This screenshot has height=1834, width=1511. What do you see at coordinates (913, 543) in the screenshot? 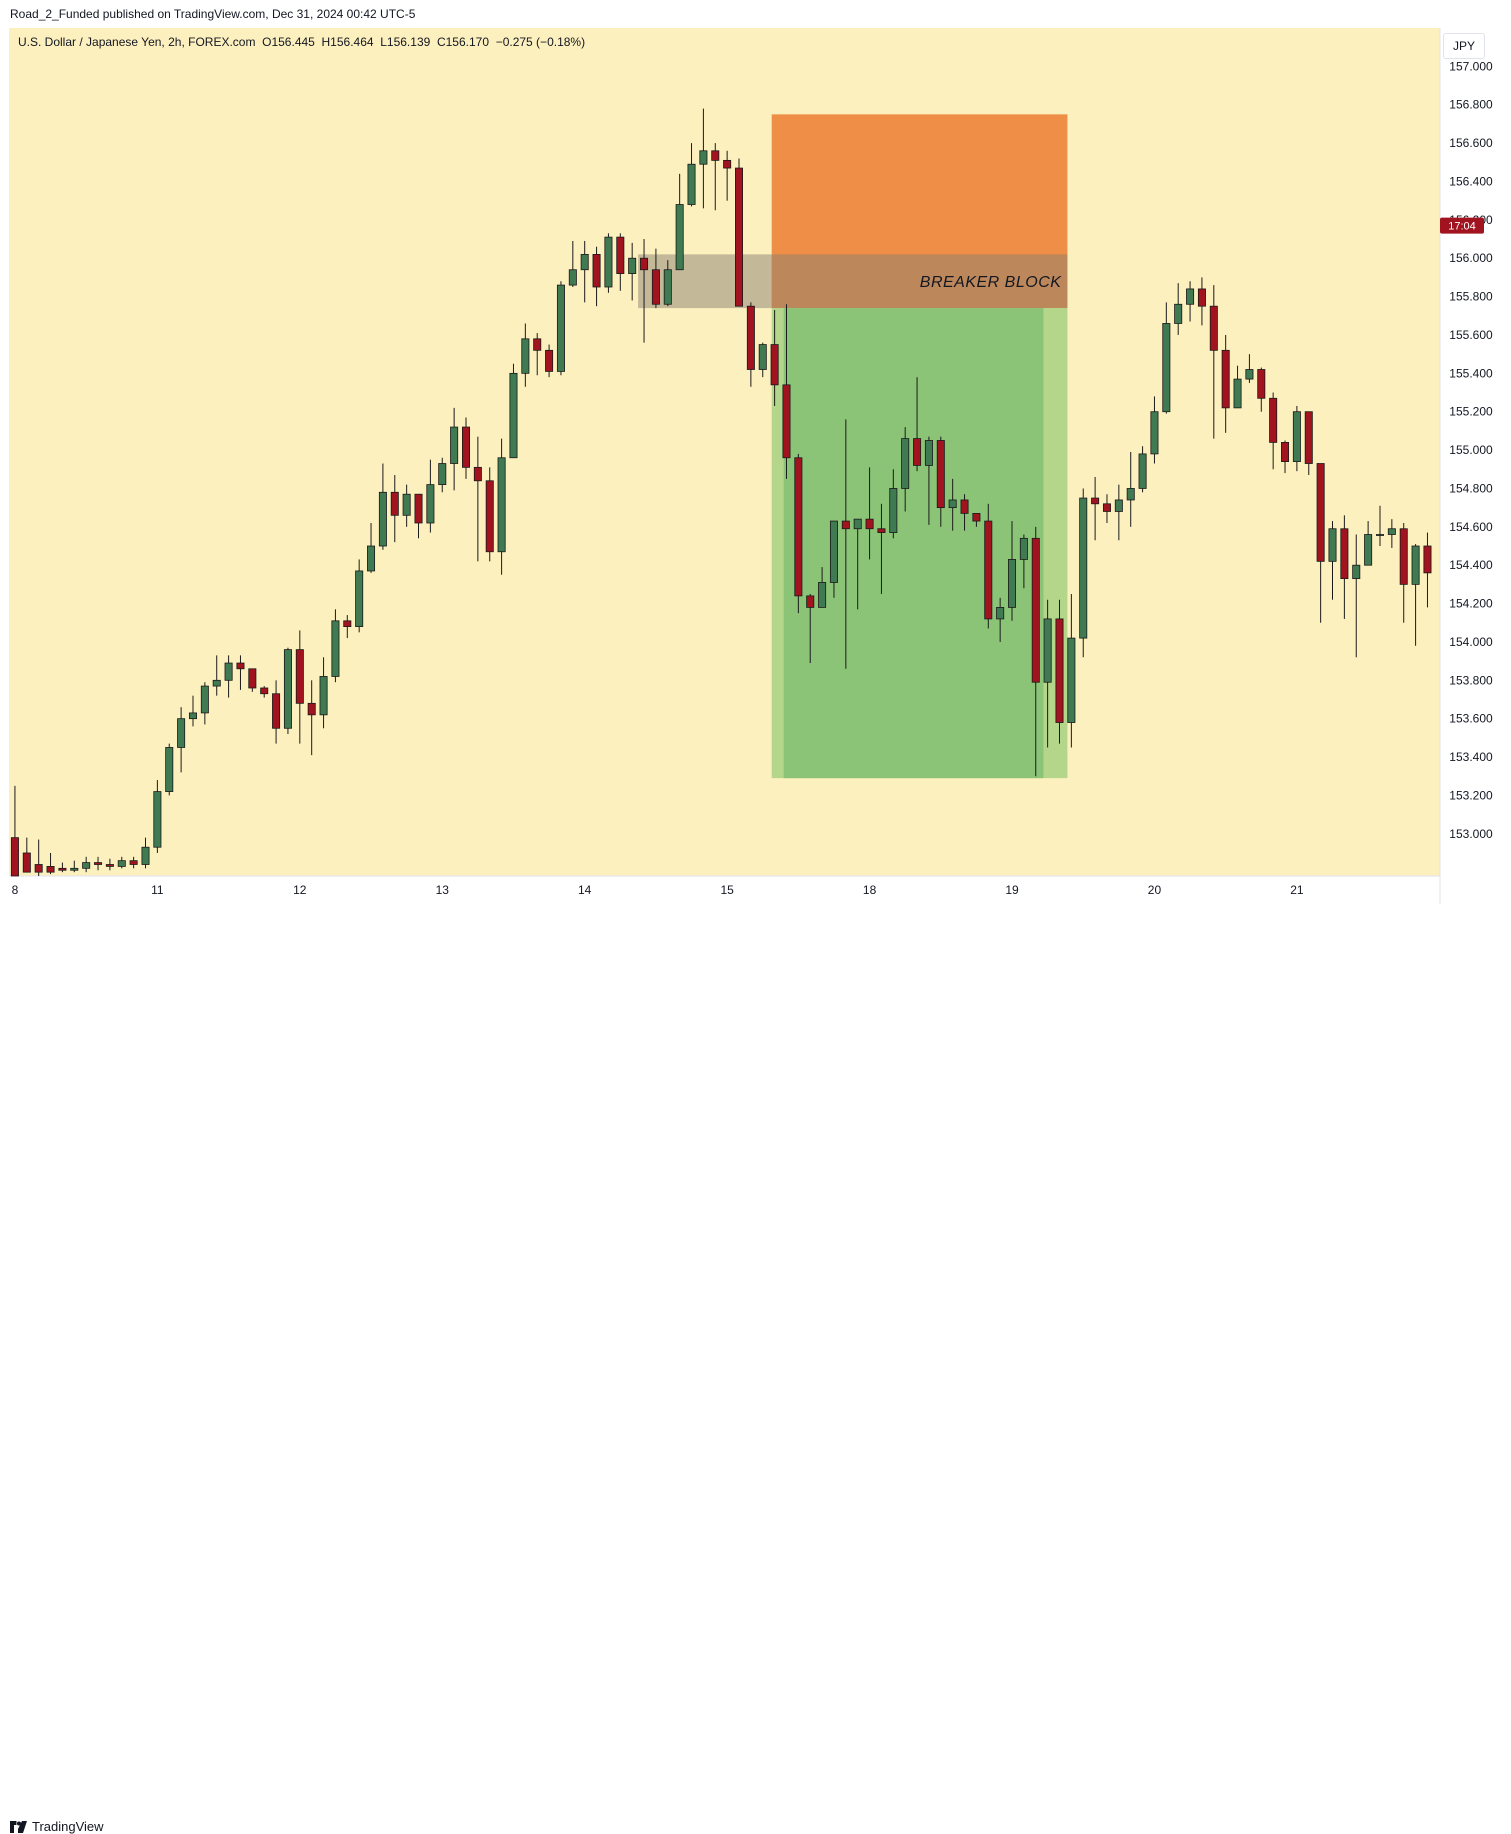
I see `target-zone` at bounding box center [913, 543].